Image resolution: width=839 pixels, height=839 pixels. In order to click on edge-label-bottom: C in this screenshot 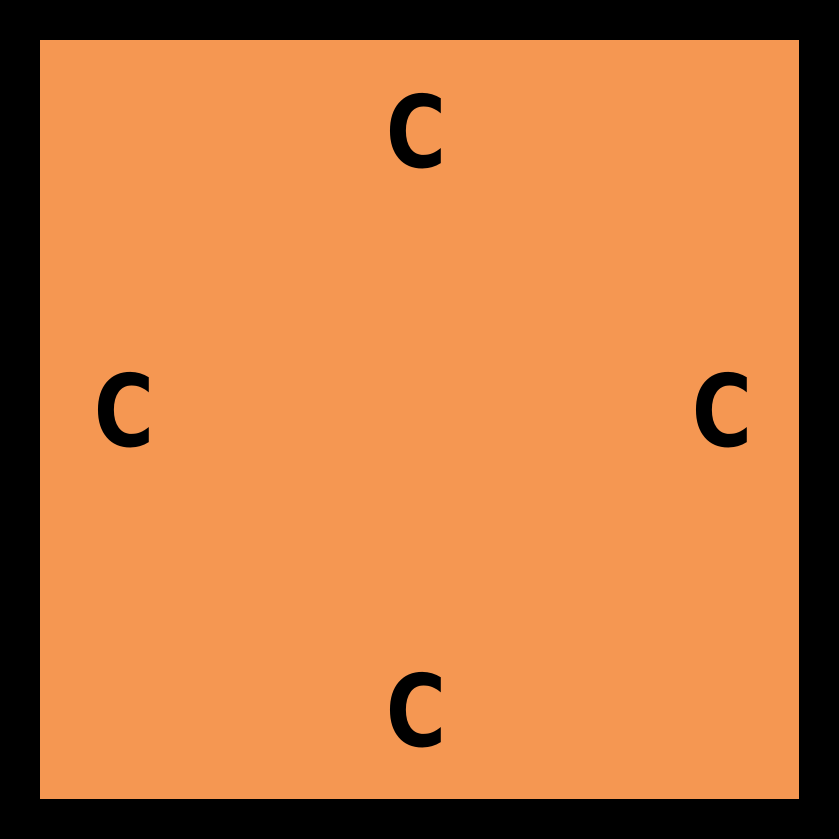, I will do `click(416, 711)`.